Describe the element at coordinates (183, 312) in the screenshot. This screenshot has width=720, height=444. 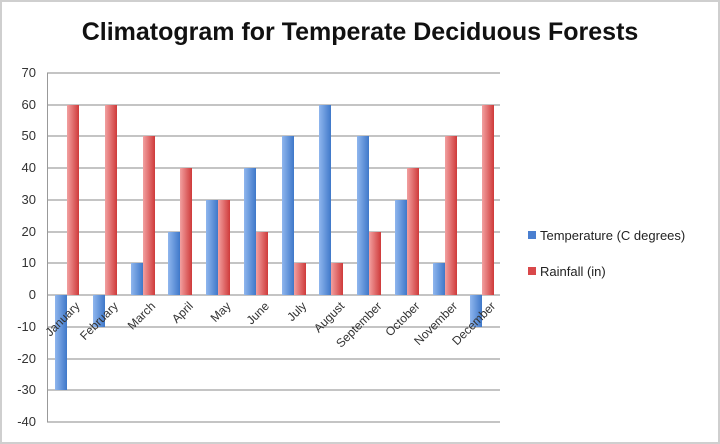
I see `x-tick-label: April` at that location.